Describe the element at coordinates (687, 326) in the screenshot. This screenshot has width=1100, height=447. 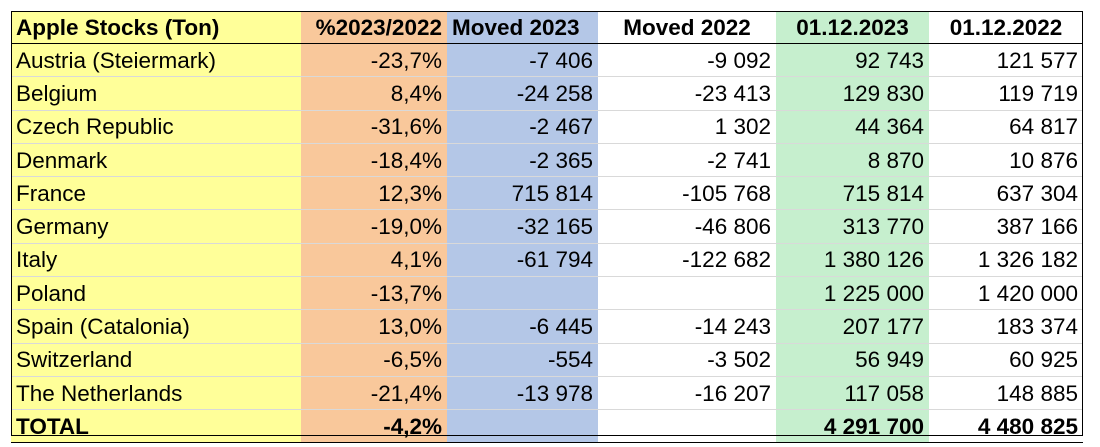
I see `value-cell: -14 243` at that location.